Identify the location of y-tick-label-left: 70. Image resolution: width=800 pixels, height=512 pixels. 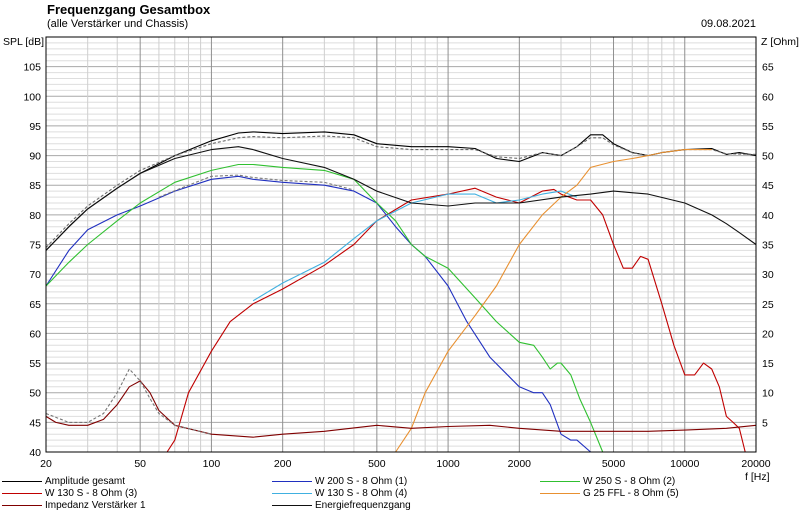
(35, 275).